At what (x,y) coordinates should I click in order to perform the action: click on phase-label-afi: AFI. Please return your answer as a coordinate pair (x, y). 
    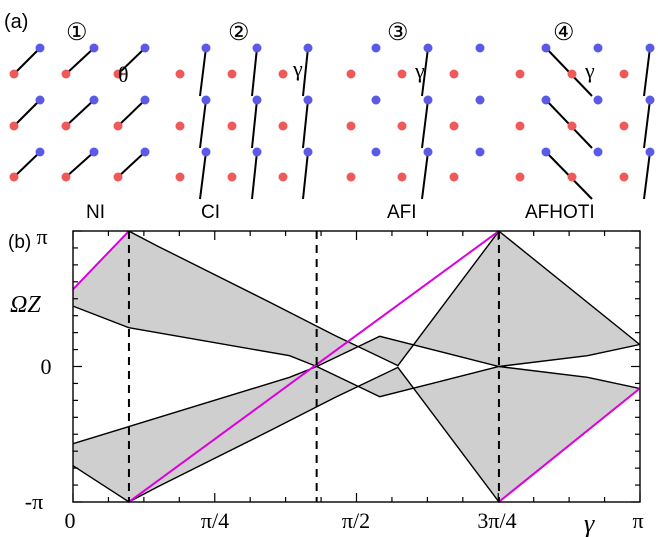
    Looking at the image, I should click on (402, 212).